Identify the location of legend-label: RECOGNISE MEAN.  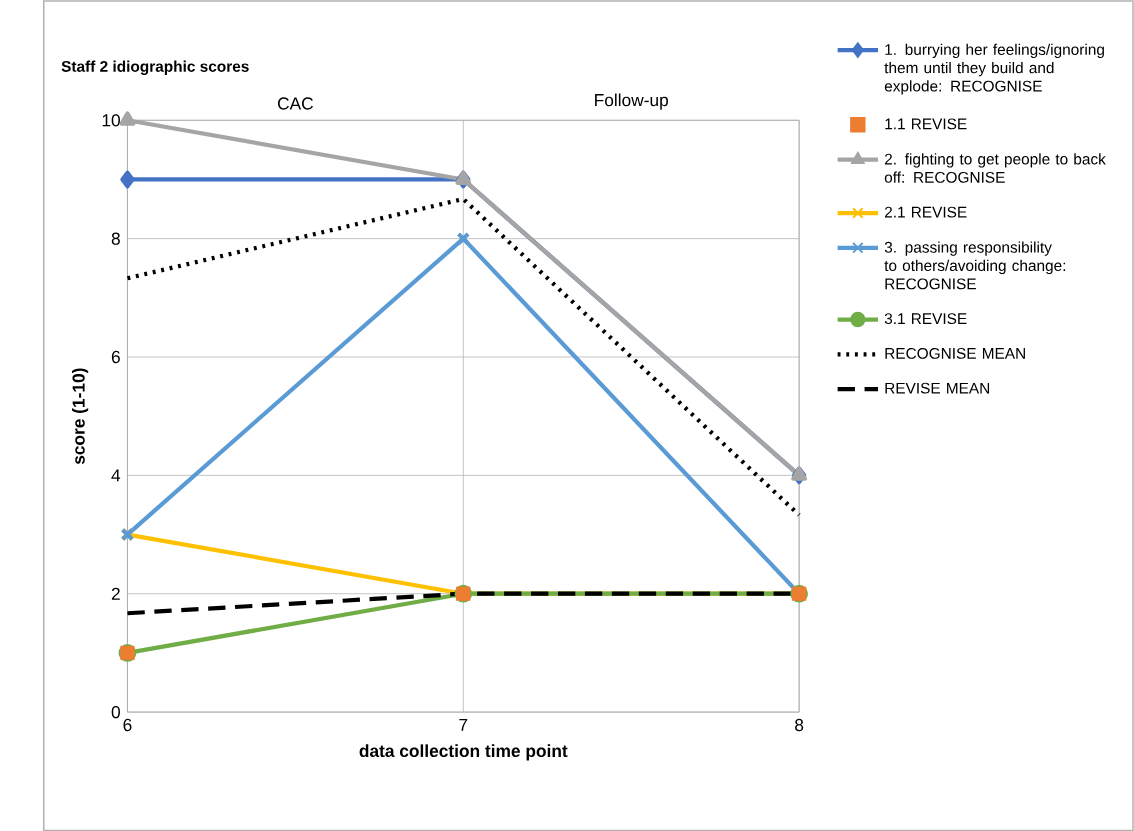
(955, 353).